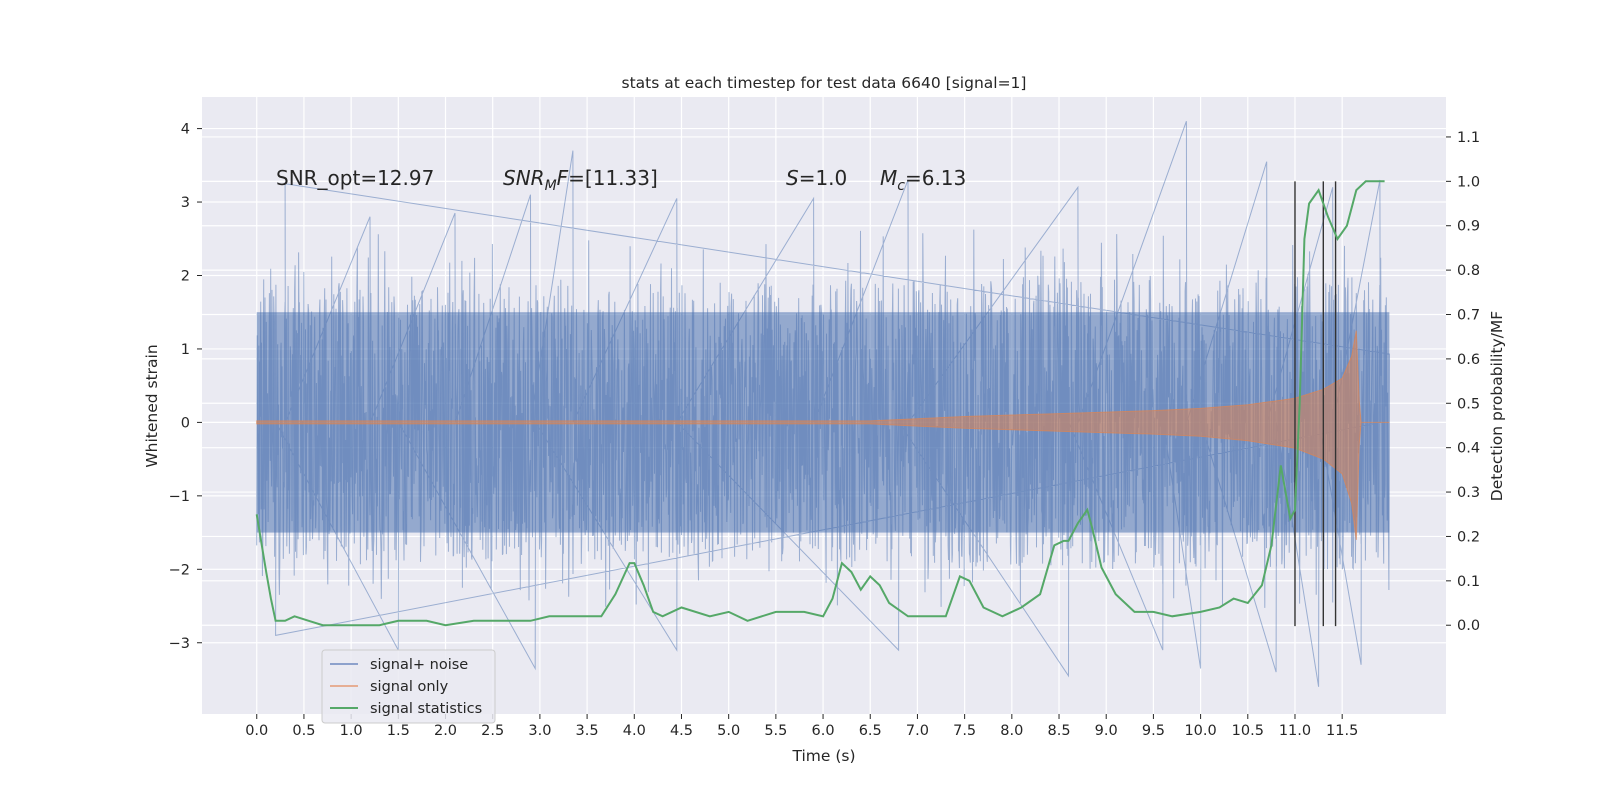 The height and width of the screenshot is (800, 1600). What do you see at coordinates (563, 178) in the screenshot?
I see `snr-mf-tail: F` at bounding box center [563, 178].